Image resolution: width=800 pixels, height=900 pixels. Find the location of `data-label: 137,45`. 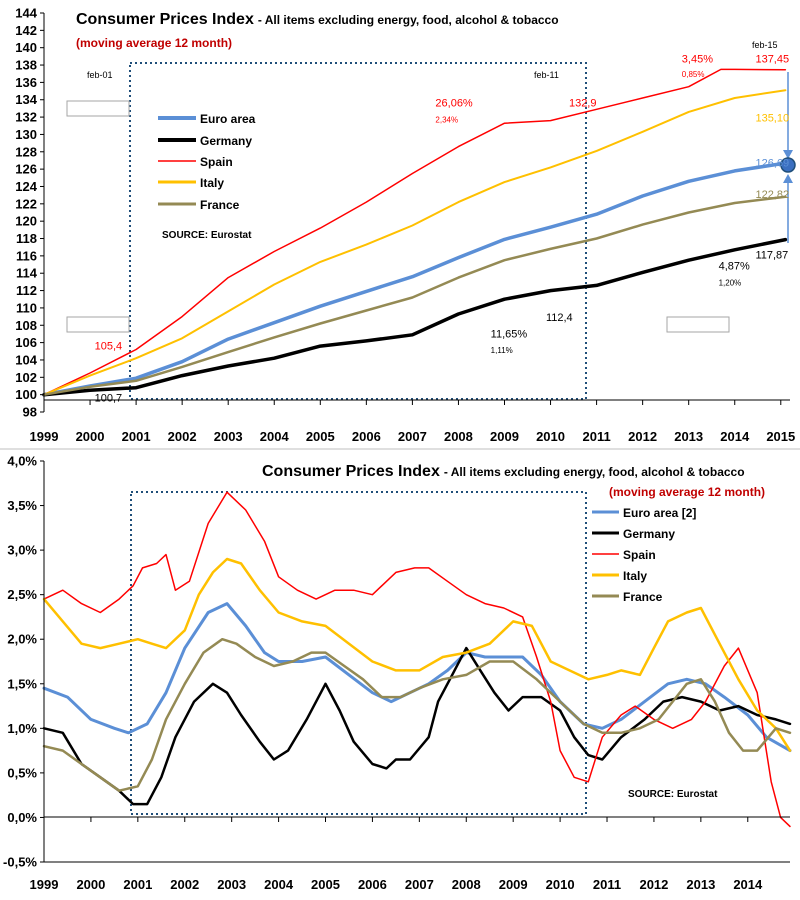

data-label: 137,45 is located at coordinates (772, 59).